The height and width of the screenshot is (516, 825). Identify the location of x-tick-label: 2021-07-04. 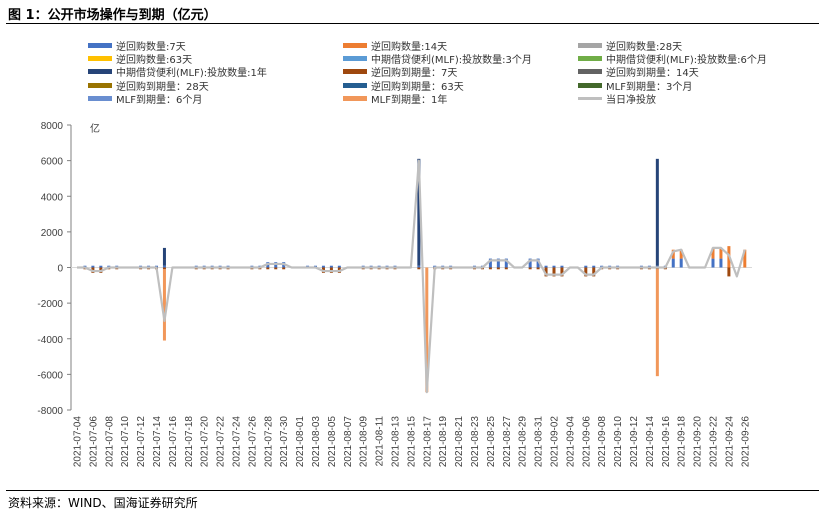
(78, 442).